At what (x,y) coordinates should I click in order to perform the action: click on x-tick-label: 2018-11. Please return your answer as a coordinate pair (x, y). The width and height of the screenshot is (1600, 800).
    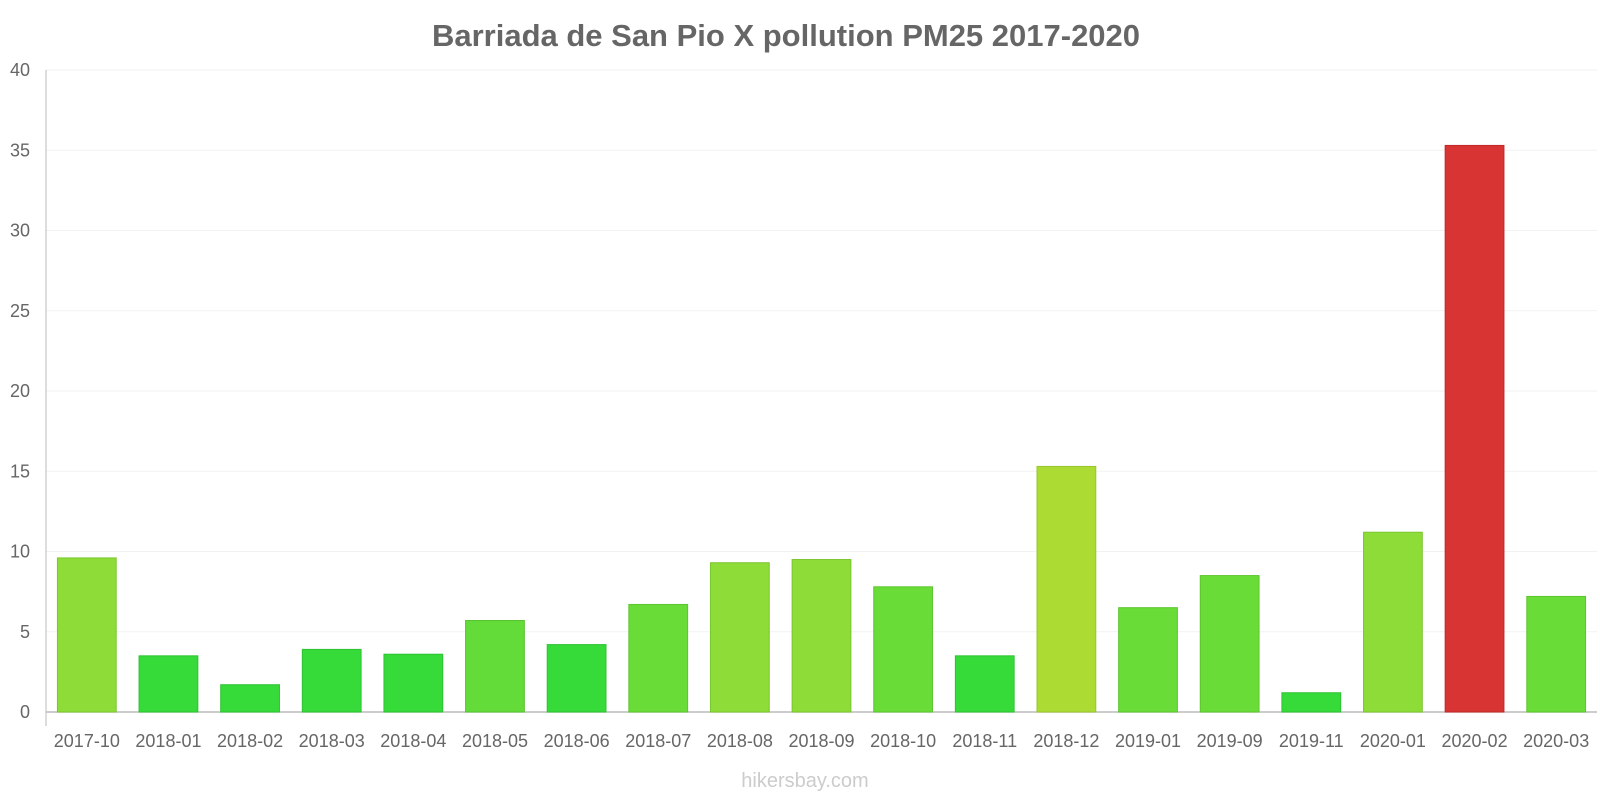
    Looking at the image, I should click on (984, 741).